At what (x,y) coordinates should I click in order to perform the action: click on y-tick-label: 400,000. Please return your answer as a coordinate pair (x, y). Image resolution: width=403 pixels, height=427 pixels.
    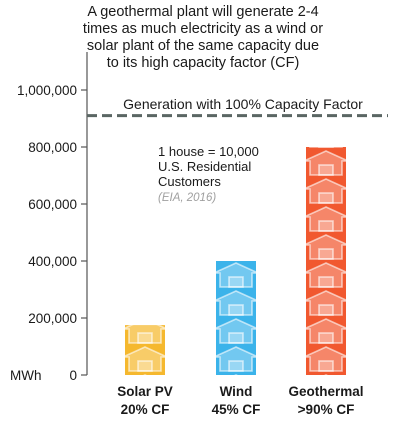
    Looking at the image, I should click on (52, 261).